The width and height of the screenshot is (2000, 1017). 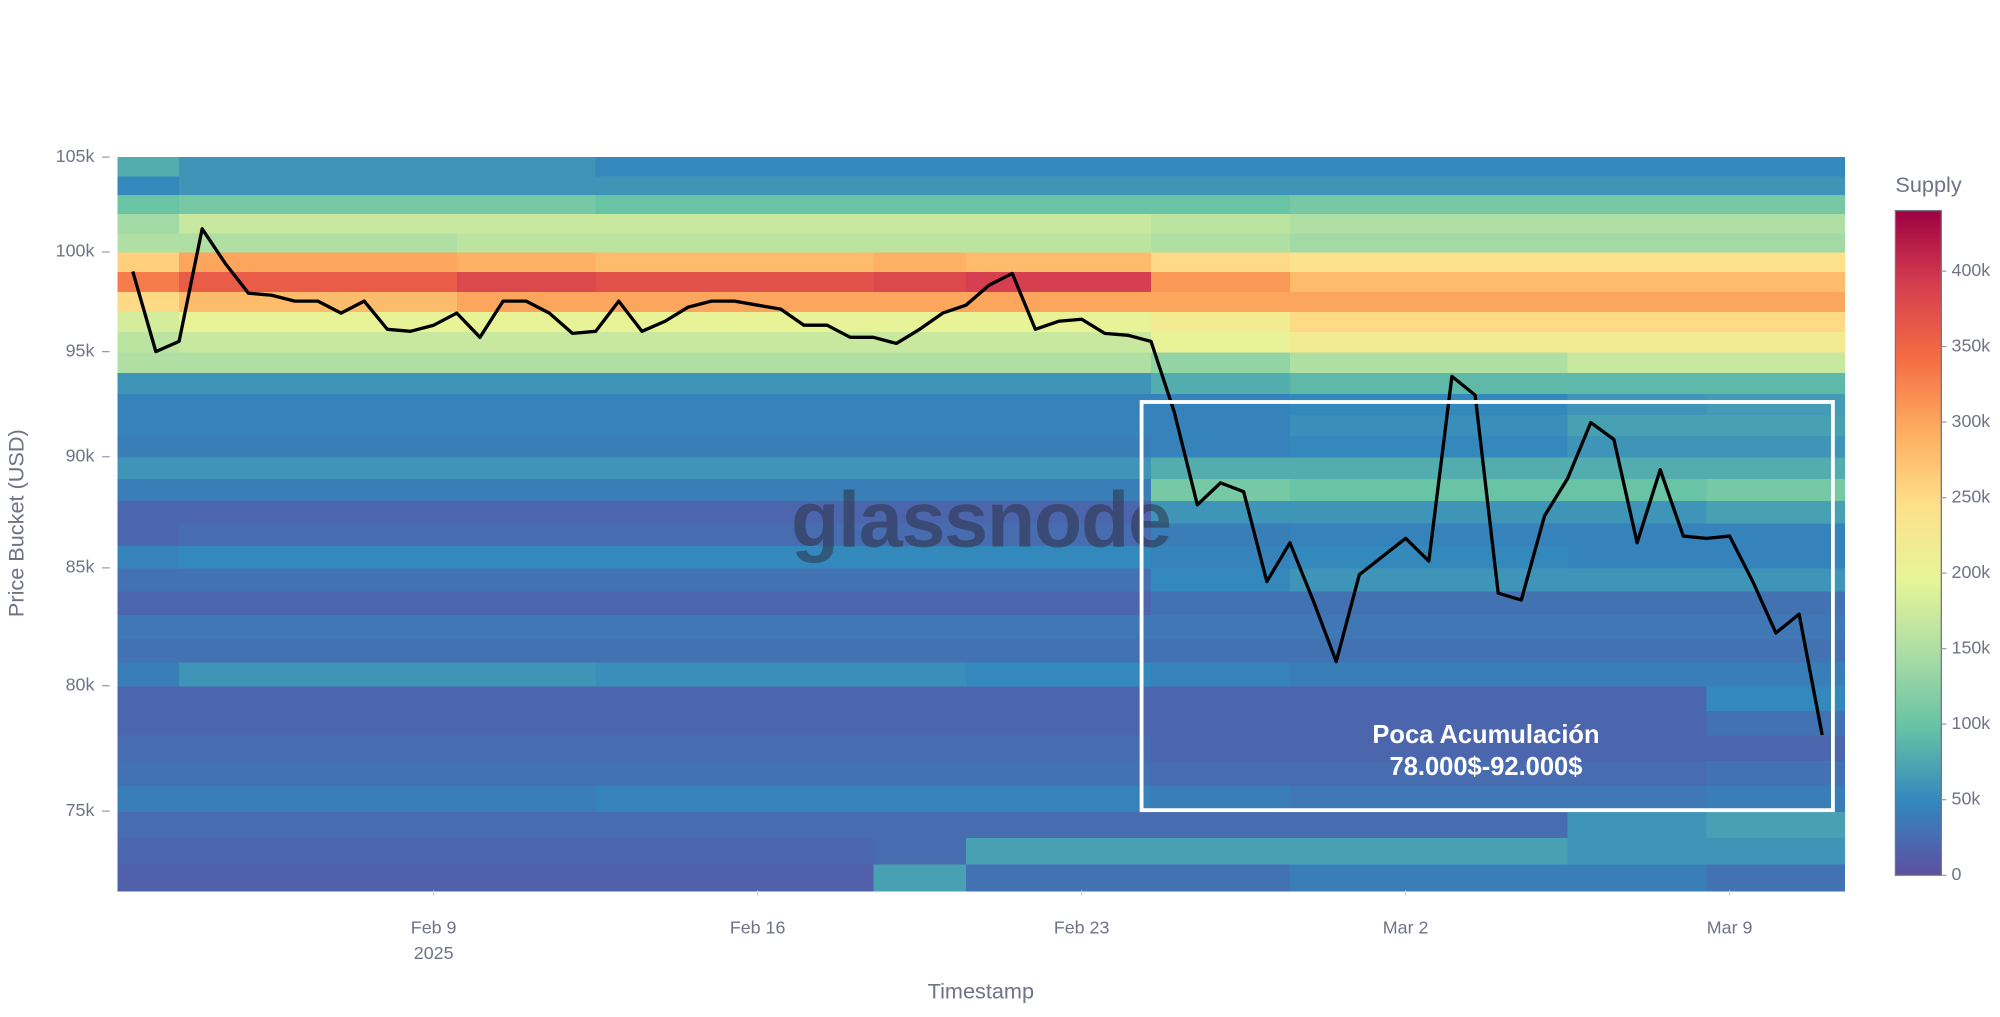 What do you see at coordinates (1957, 874) in the screenshot?
I see `colorbar-tick-label: 0` at bounding box center [1957, 874].